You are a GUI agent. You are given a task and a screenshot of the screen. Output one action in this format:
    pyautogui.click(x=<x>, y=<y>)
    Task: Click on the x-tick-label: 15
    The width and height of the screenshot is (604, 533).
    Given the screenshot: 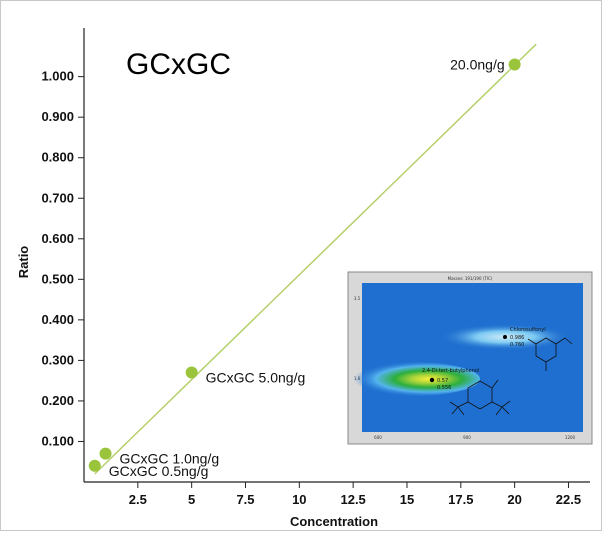 What is the action you would take?
    pyautogui.click(x=407, y=499)
    